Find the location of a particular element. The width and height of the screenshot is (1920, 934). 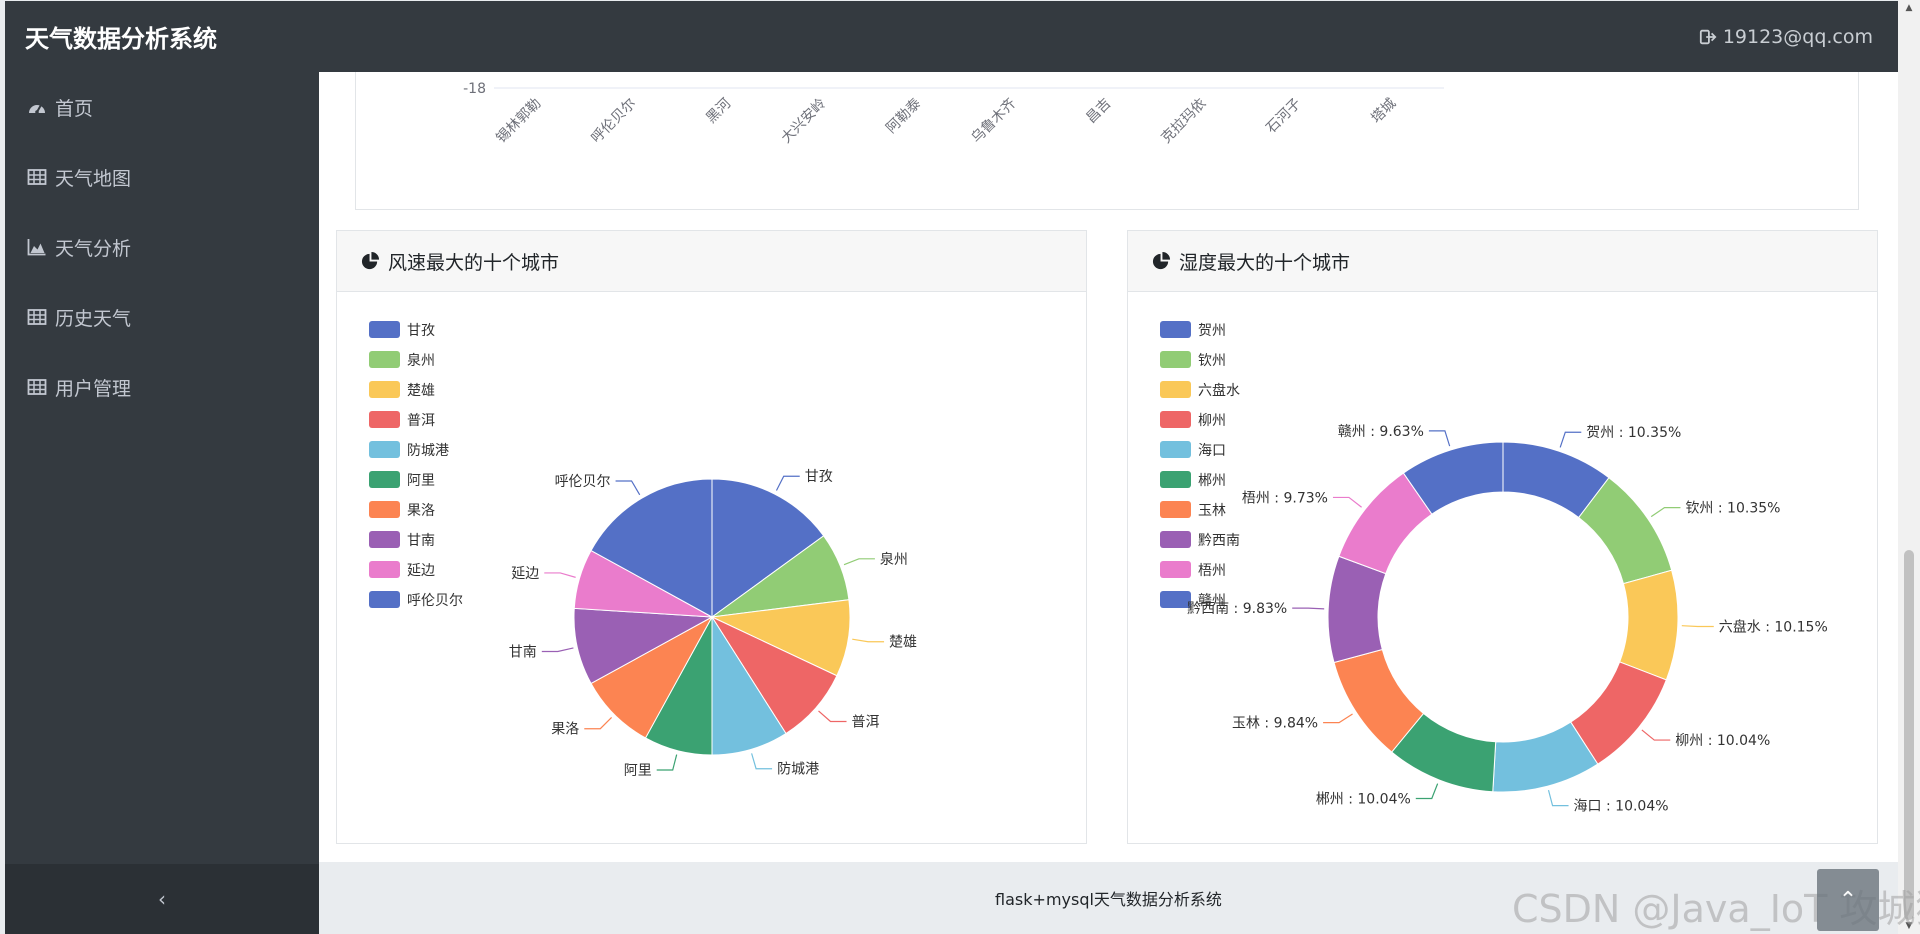

slice-label: 六盘水 : 10.15% is located at coordinates (1773, 626).